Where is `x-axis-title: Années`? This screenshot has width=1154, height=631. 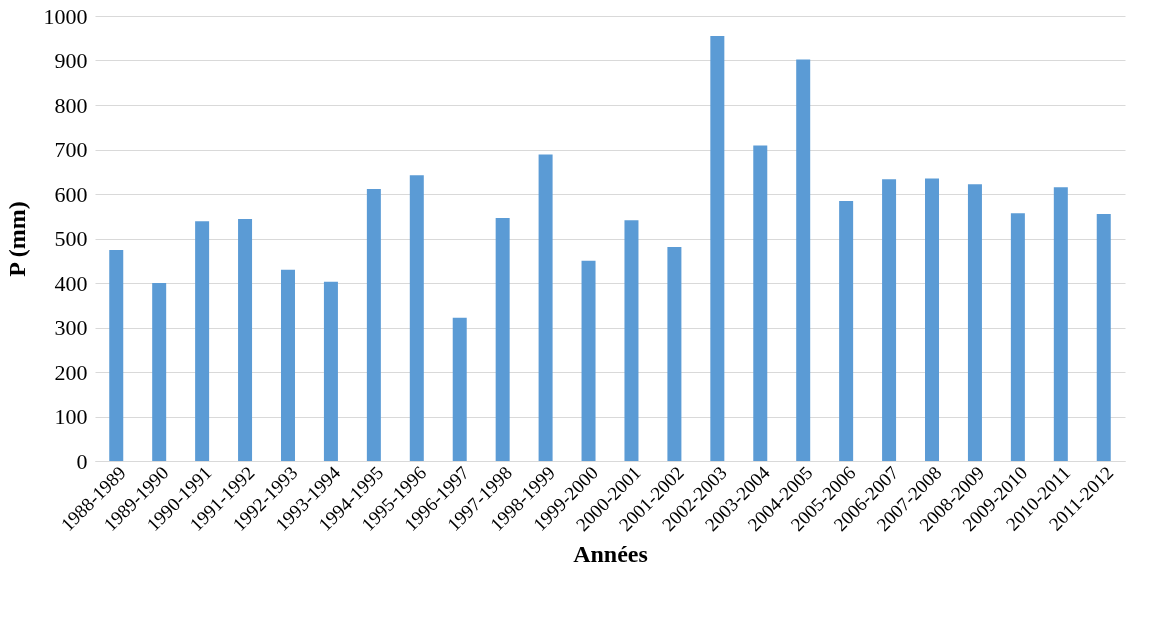
x-axis-title: Années is located at coordinates (610, 554).